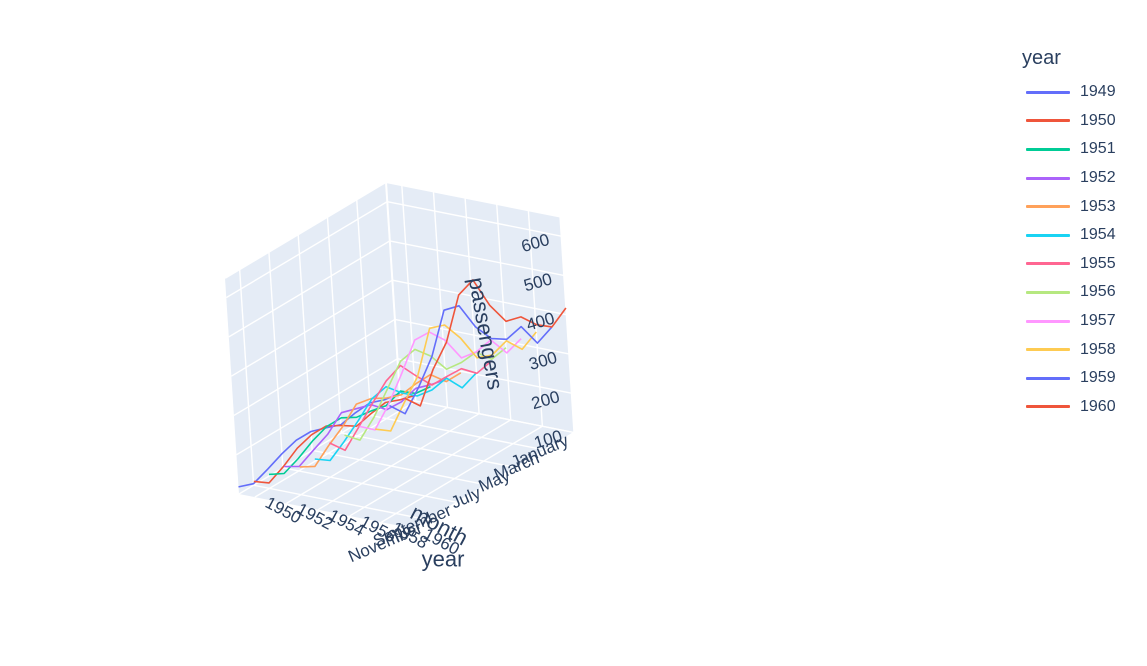 Image resolution: width=1147 pixels, height=666 pixels. I want to click on legend-label: 1957, so click(1098, 321).